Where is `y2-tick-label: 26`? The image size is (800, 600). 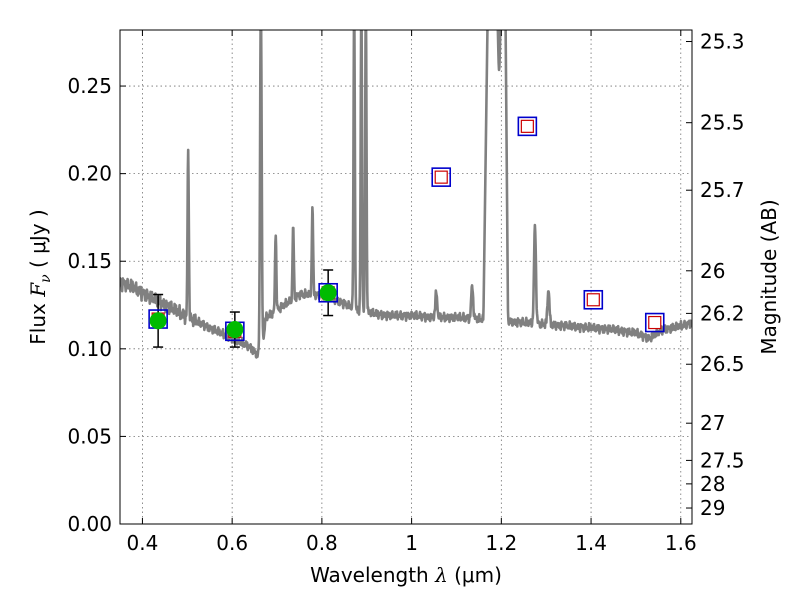
y2-tick-label: 26 is located at coordinates (712, 271).